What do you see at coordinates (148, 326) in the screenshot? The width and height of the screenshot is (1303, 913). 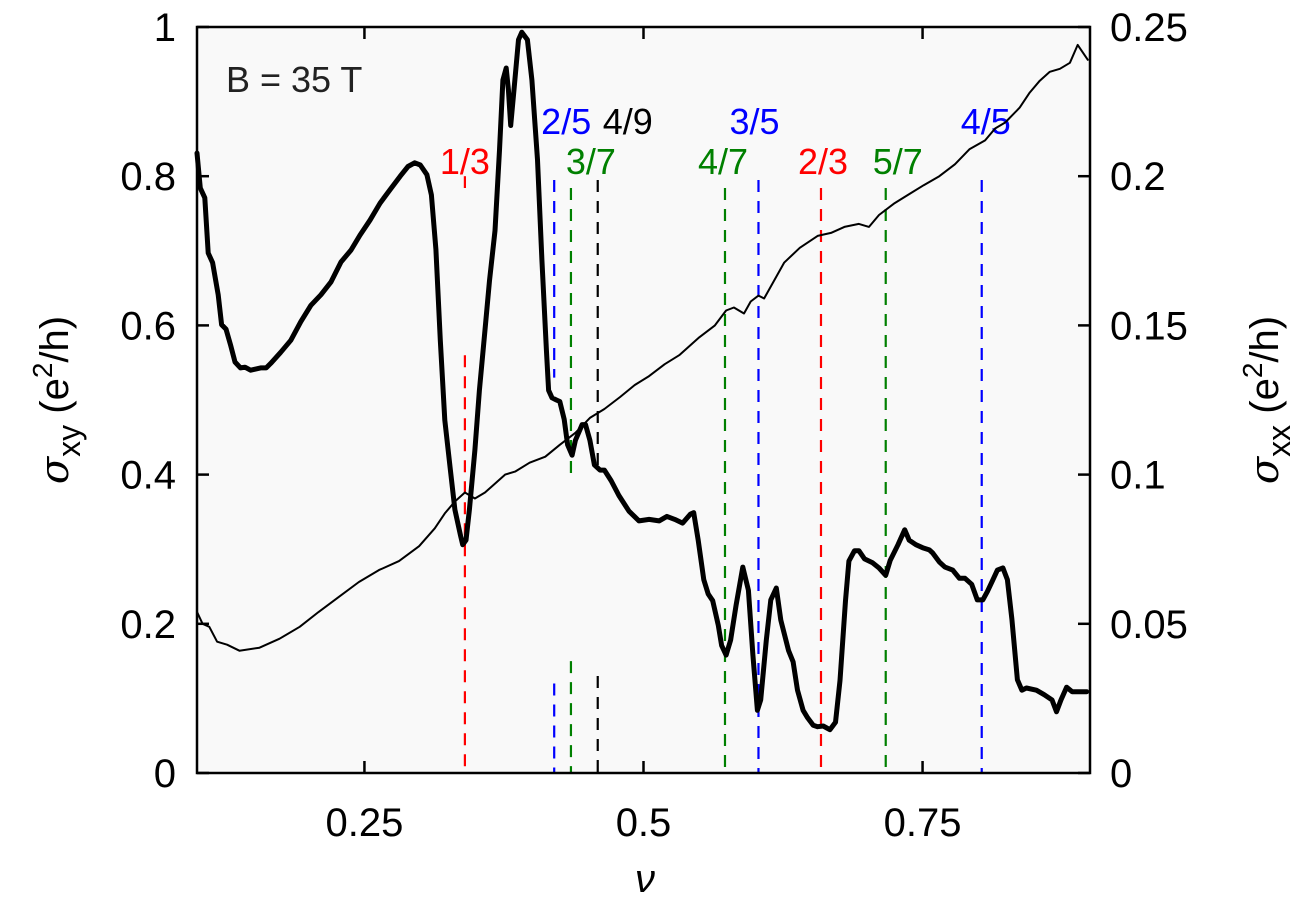 I see `y-left-tick-label: 0.6` at bounding box center [148, 326].